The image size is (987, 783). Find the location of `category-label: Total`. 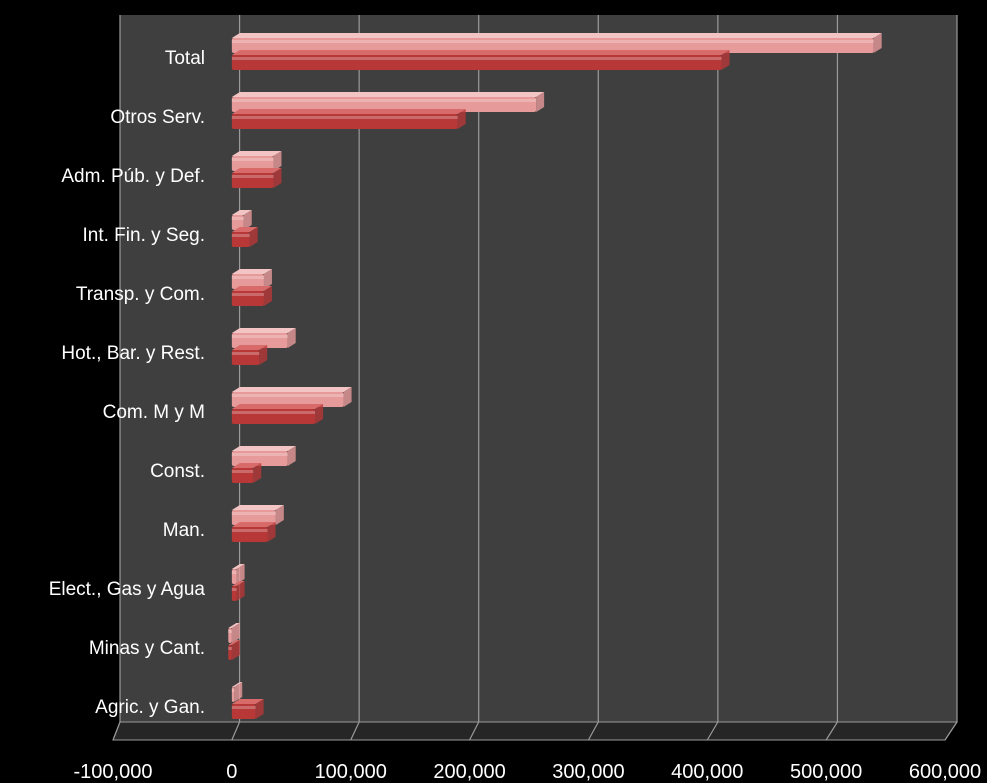

category-label: Total is located at coordinates (185, 58).